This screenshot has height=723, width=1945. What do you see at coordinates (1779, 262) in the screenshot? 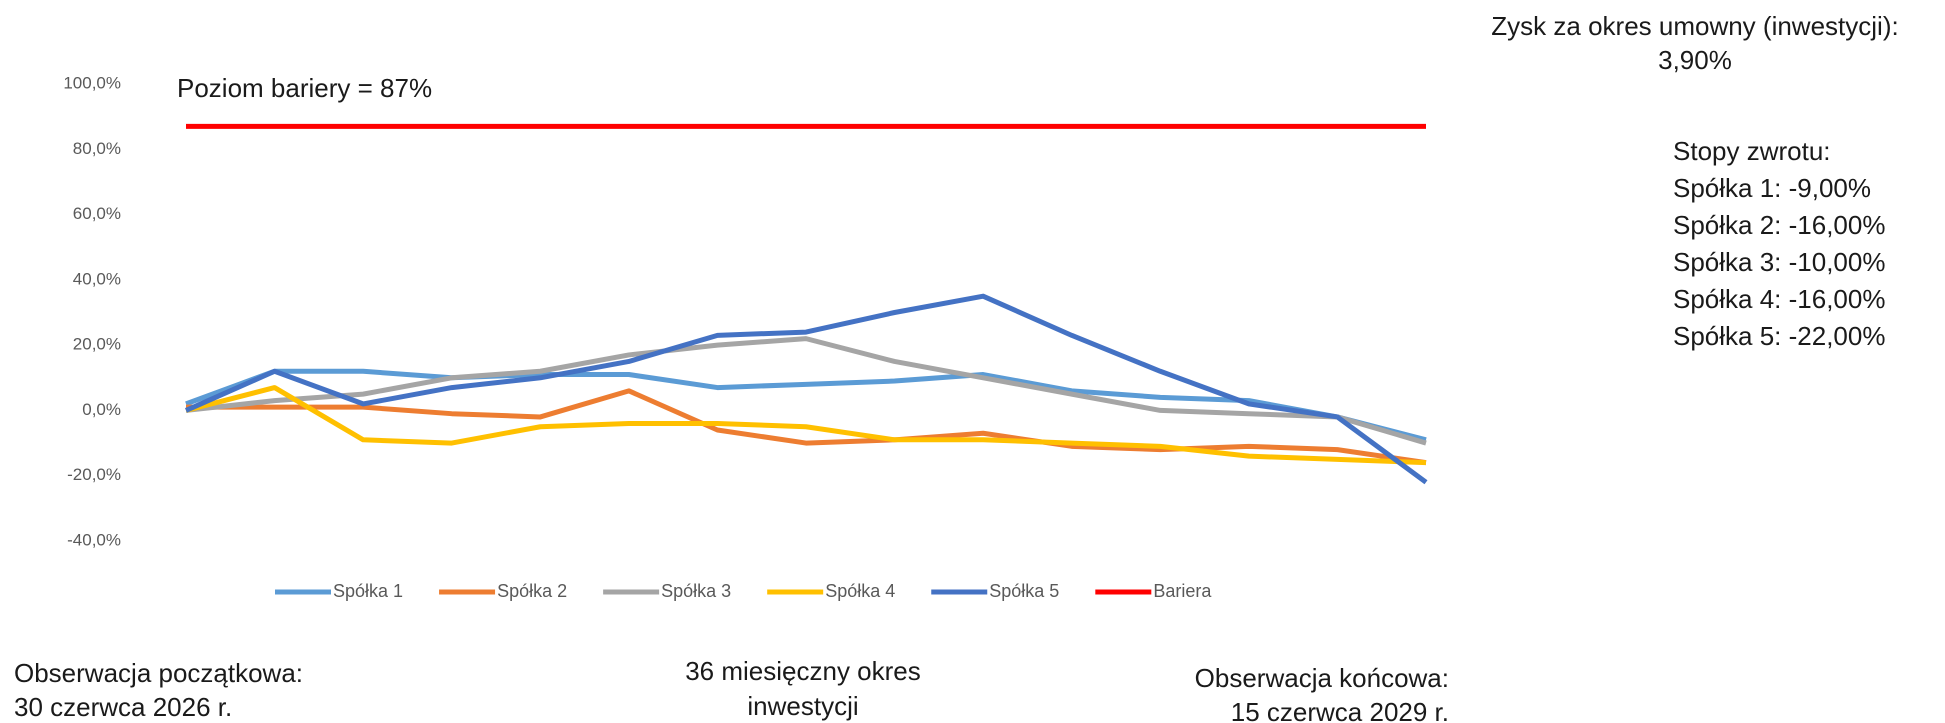
I see `return-item: Spółka 3: -10,00%` at bounding box center [1779, 262].